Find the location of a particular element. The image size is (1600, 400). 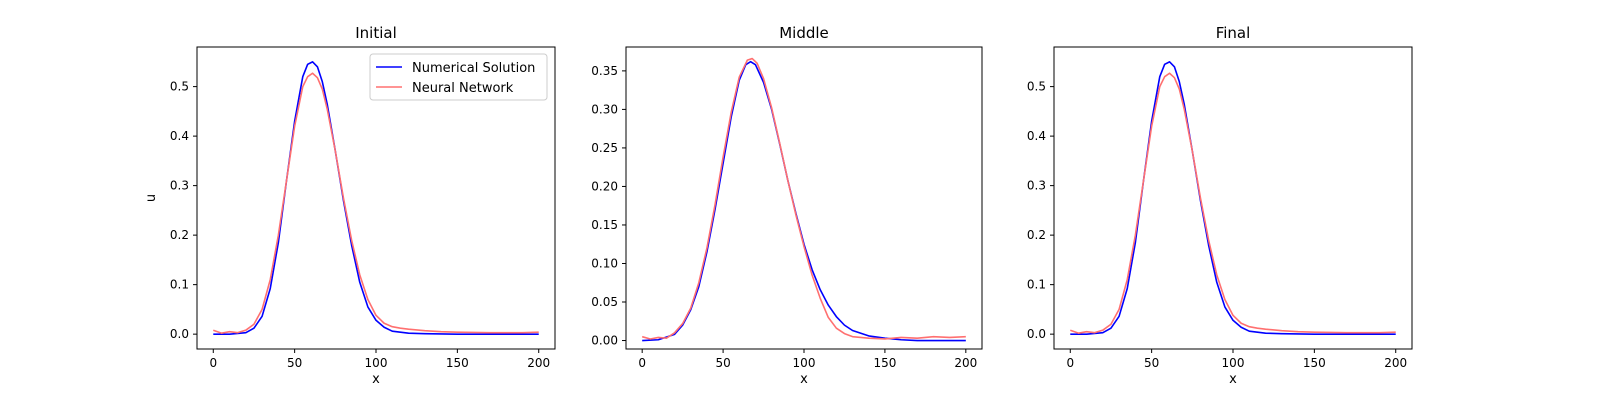

y-tick-label: 0.00 is located at coordinates (604, 341).